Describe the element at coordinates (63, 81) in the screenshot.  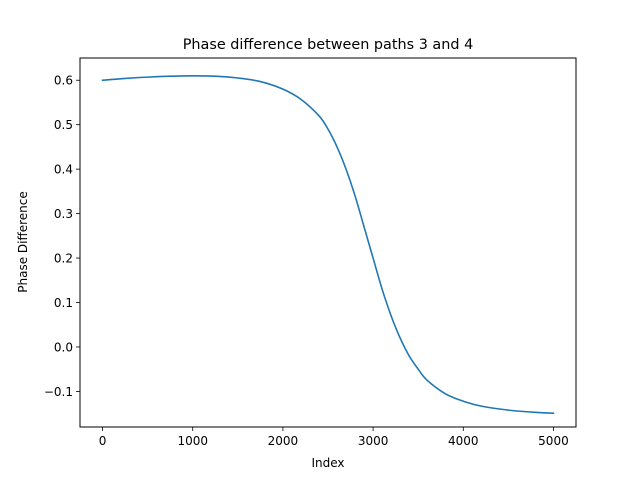
I see `y-tick-label: 0.6` at that location.